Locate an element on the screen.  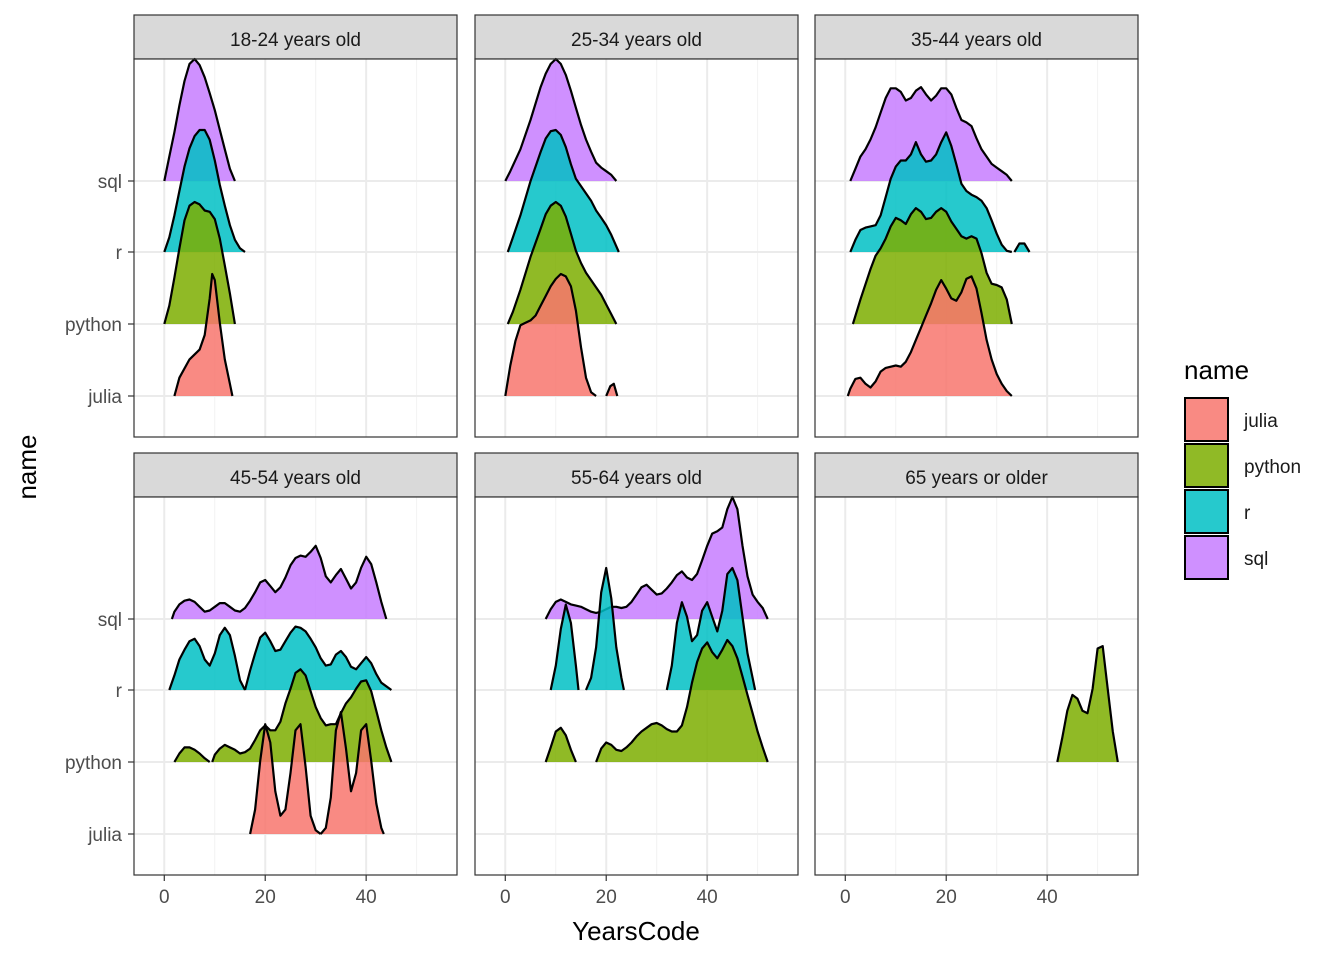
y-axis-title: name is located at coordinates (27, 466).